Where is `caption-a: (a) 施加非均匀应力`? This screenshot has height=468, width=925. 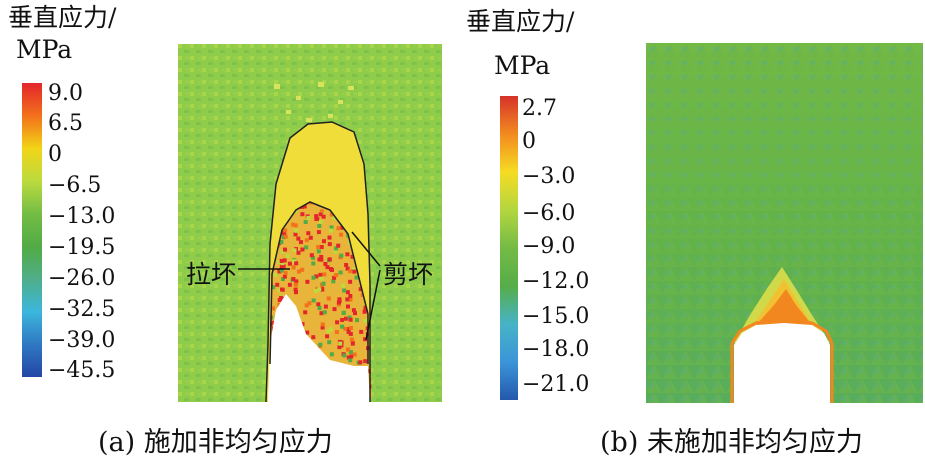 caption-a: (a) 施加非均匀应力 is located at coordinates (215, 442).